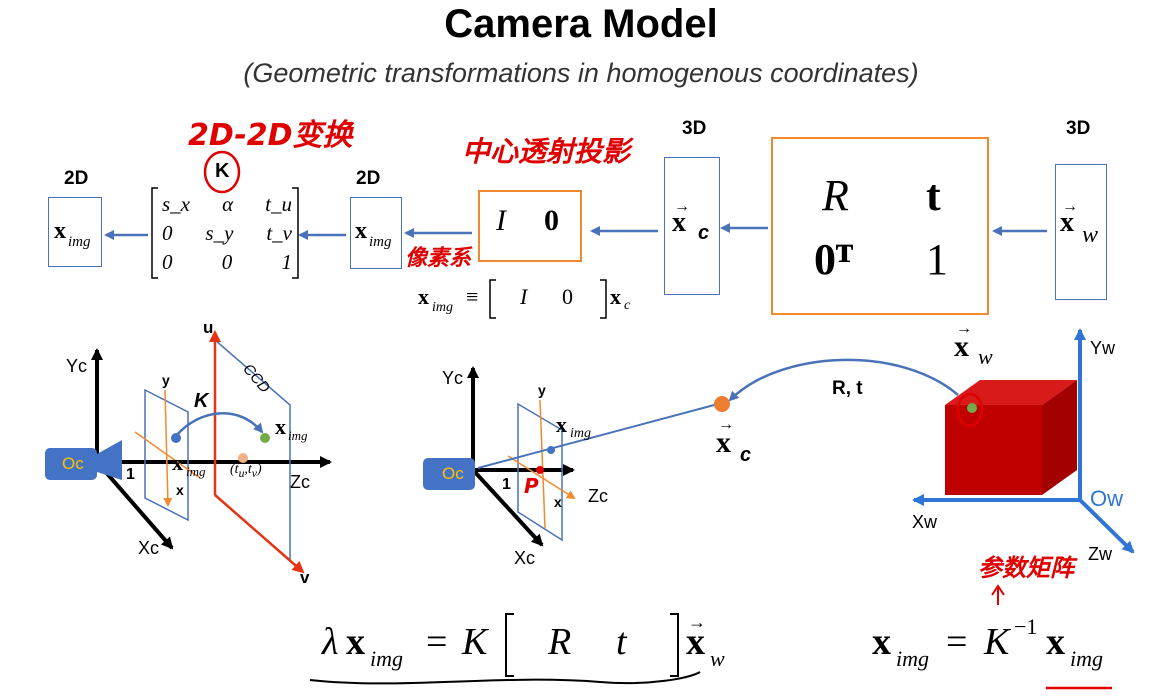 The image size is (1162, 698). Describe the element at coordinates (270, 135) in the screenshot. I see `annotation-2d-2d-transform: 2D-2D变换` at that location.